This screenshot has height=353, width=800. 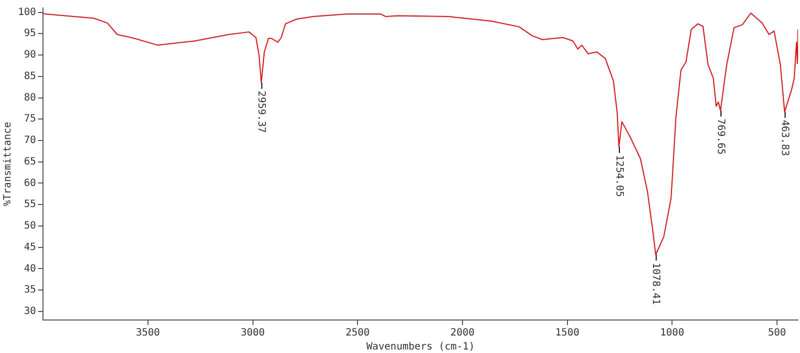 What do you see at coordinates (30, 34) in the screenshot?
I see `y-tick-label: 95` at bounding box center [30, 34].